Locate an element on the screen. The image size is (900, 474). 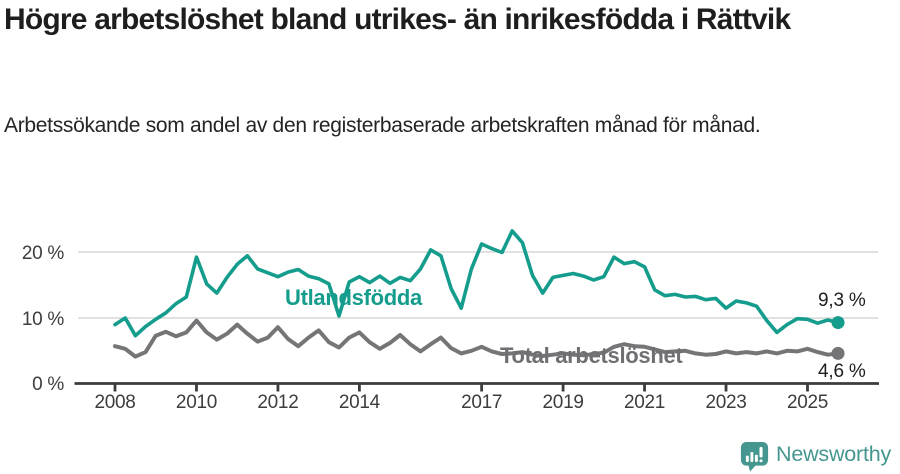
y-tick-label: 10 % is located at coordinates (42, 319).